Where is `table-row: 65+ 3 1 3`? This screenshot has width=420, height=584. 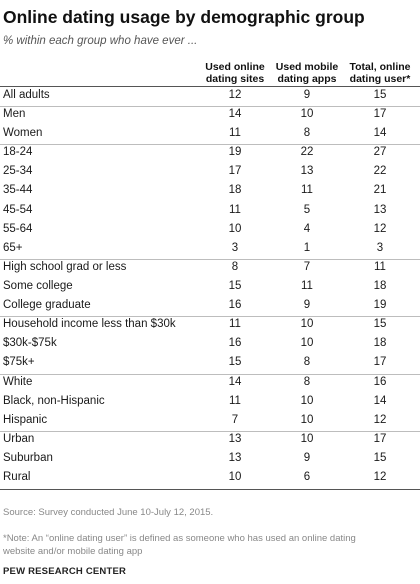
table-row: 65+ 3 1 3 is located at coordinates (210, 249).